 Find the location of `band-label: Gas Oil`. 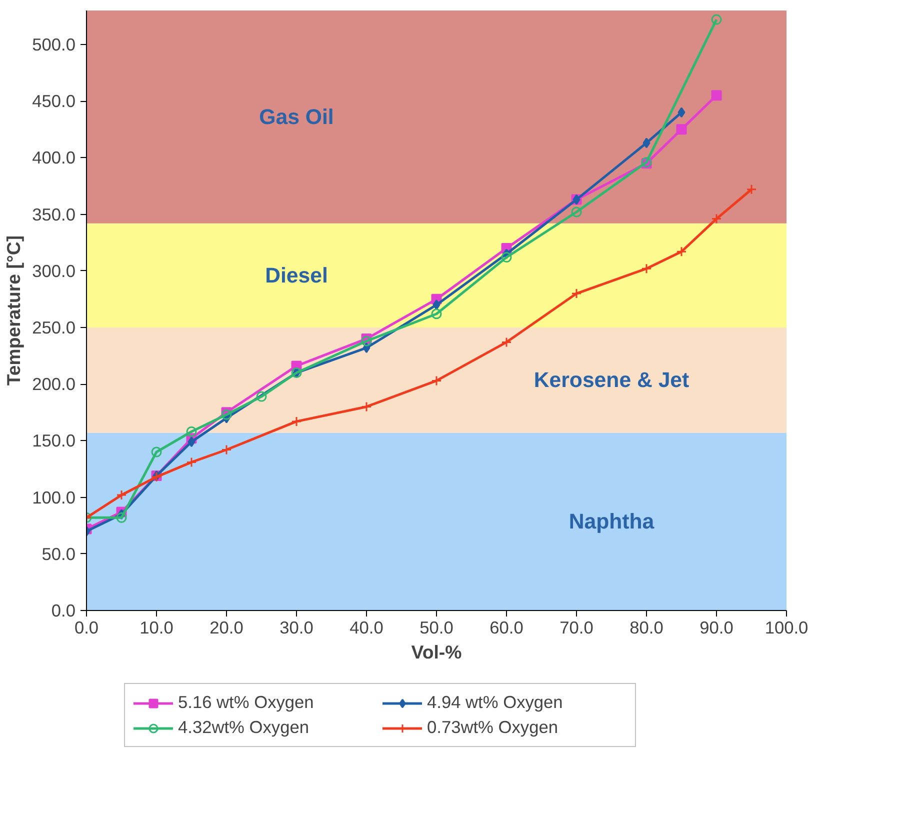

band-label: Gas Oil is located at coordinates (296, 116).